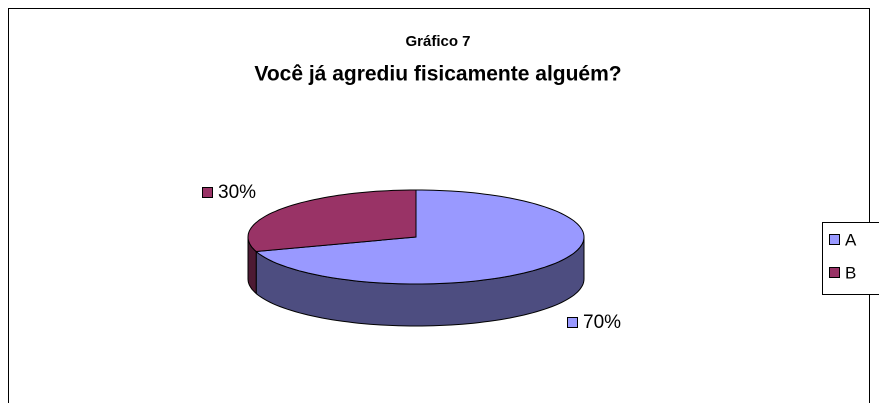 The image size is (879, 403). I want to click on pie, so click(416, 258).